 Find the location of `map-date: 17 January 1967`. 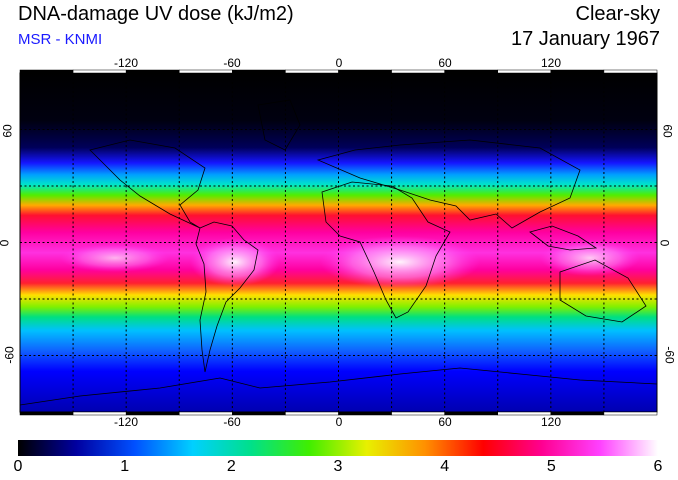

map-date: 17 January 1967 is located at coordinates (585, 39).